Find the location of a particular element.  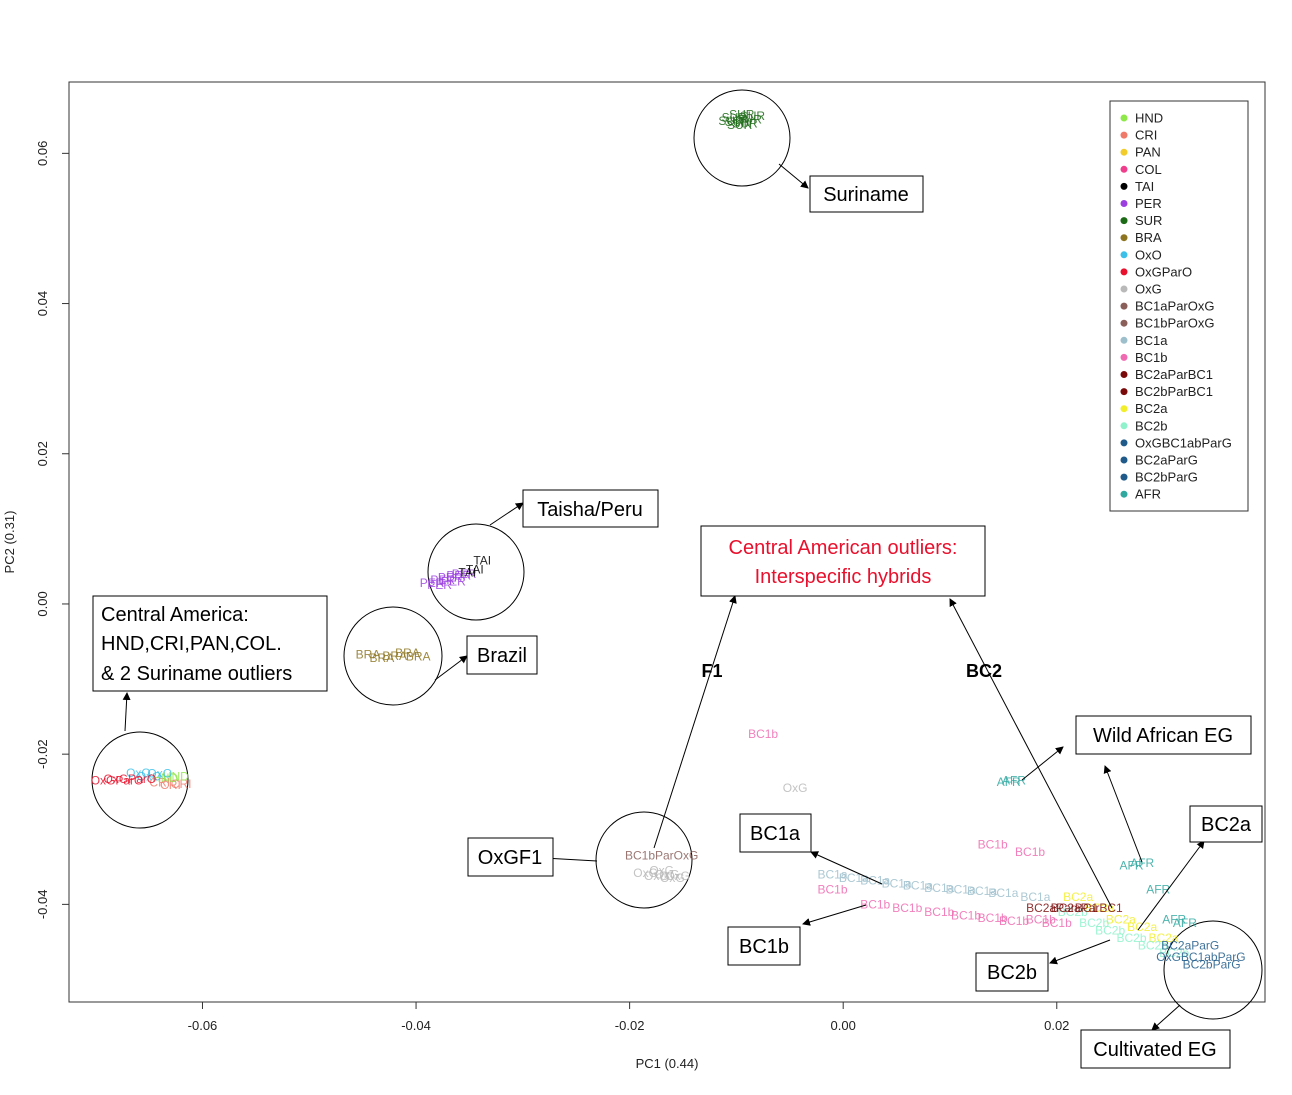

y-axis-title: PC2 (0.31) is located at coordinates (9, 542).